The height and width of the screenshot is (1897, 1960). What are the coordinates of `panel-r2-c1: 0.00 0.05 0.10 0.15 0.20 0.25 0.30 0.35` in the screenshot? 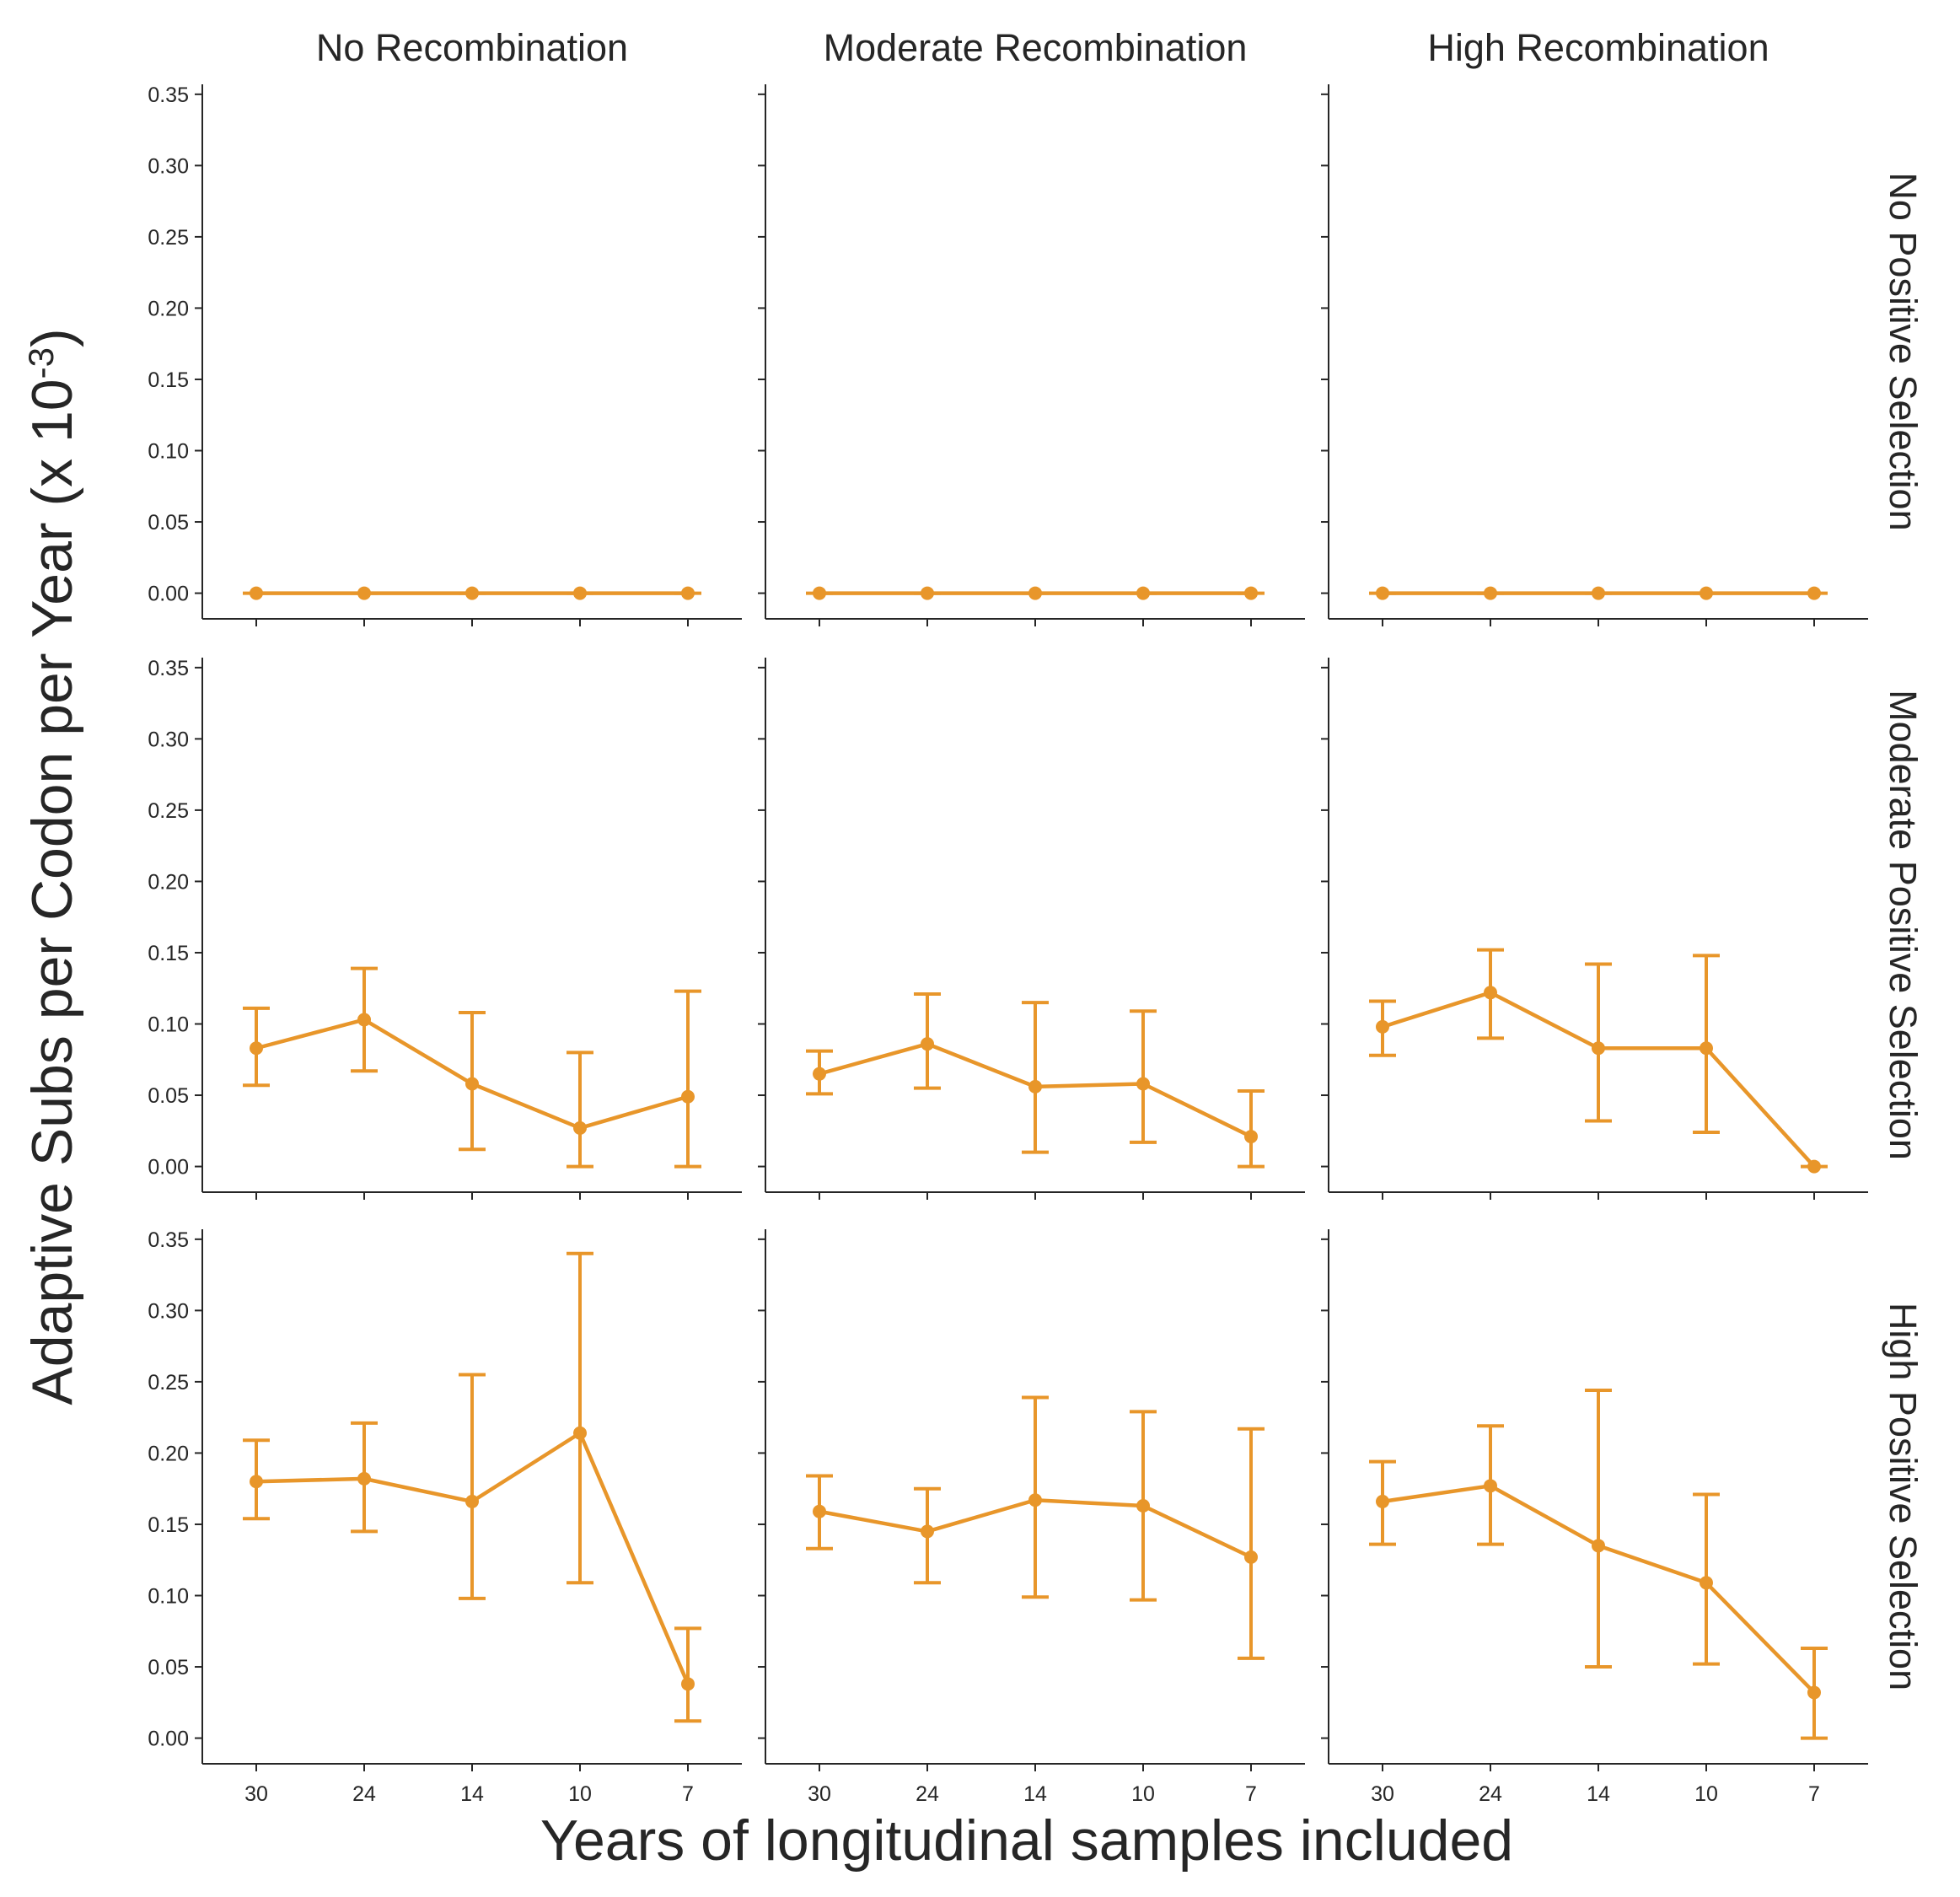 It's located at (445, 928).